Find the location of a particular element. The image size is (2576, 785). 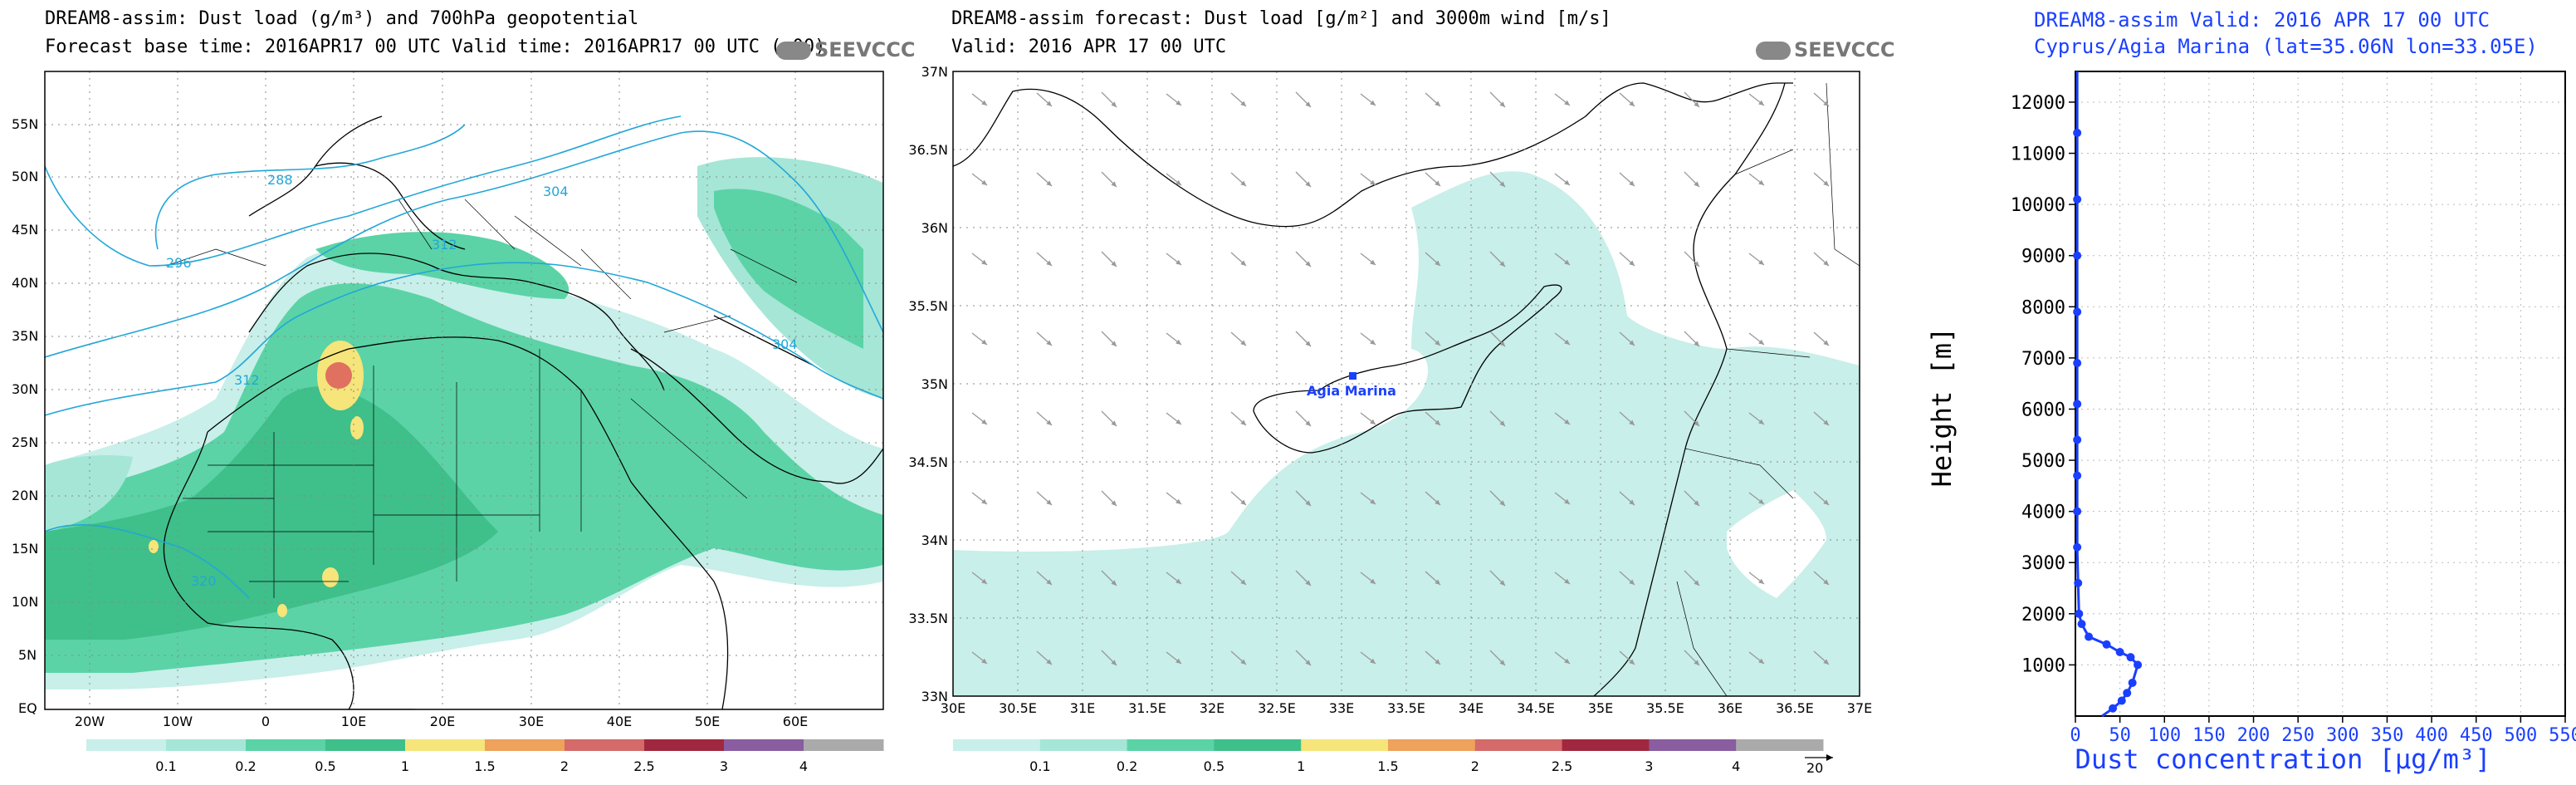

y-tick-label: 3000 is located at coordinates (2043, 563).